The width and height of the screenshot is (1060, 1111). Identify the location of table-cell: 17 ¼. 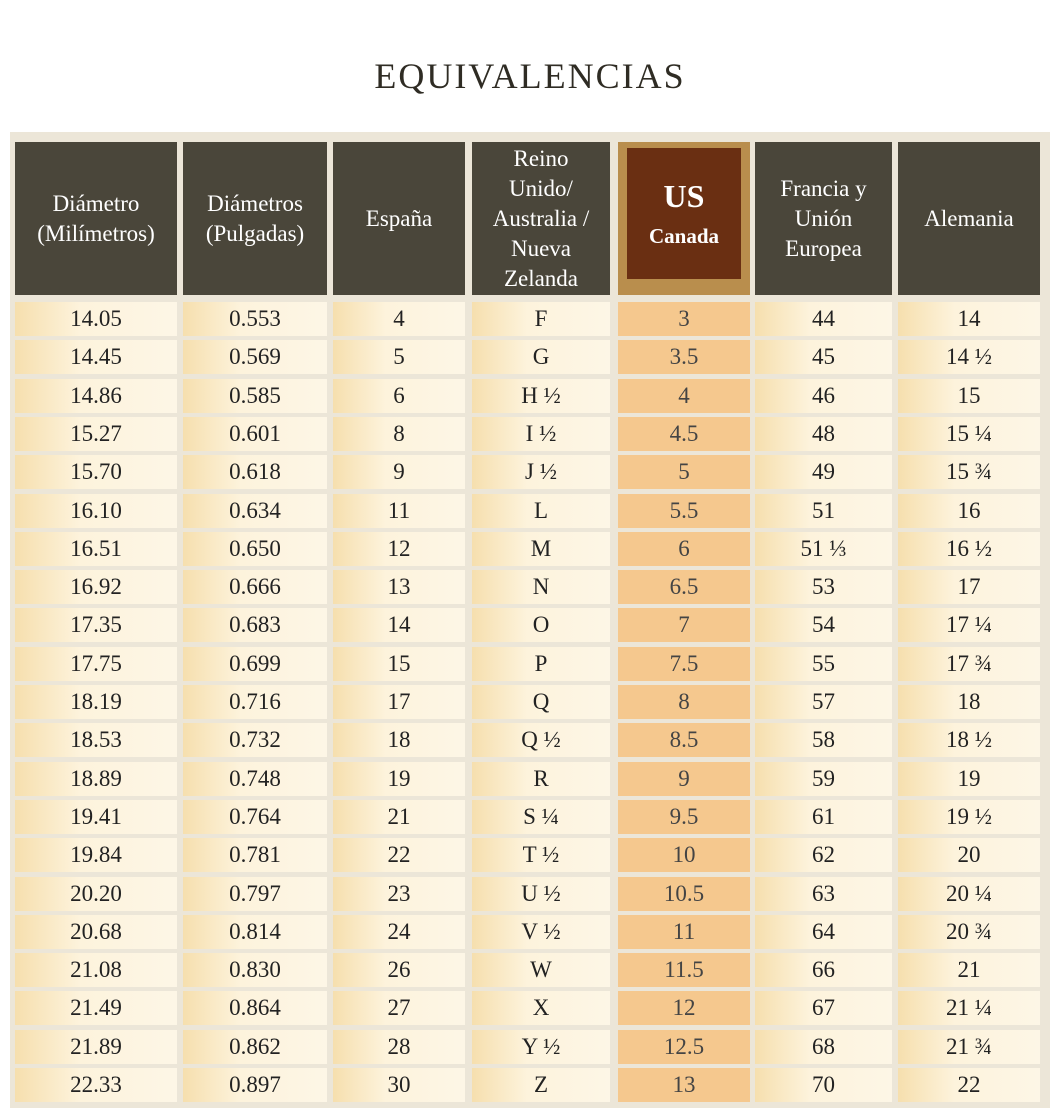
(969, 625).